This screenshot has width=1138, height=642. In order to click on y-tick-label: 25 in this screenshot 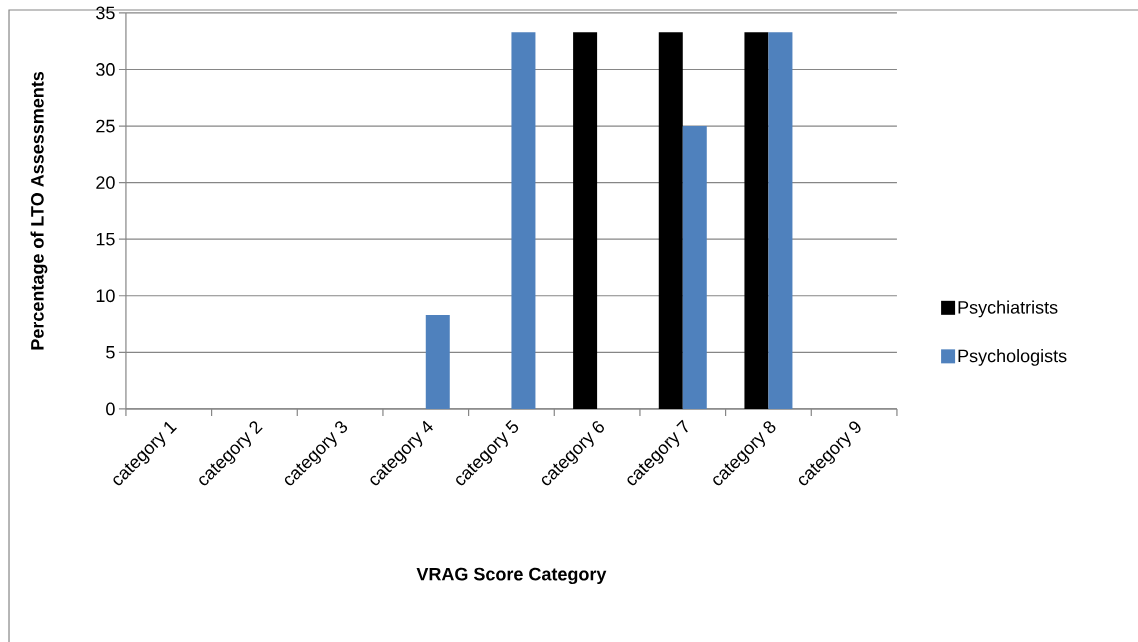, I will do `click(105, 126)`.